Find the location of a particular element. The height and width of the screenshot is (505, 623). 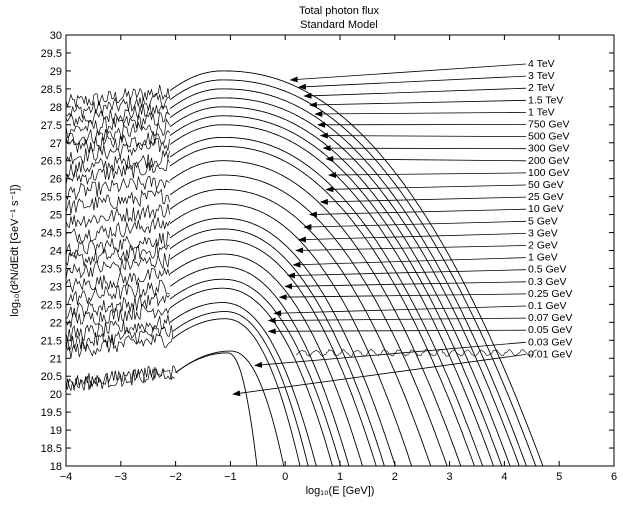

chart-subtitle: Standard Model is located at coordinates (339, 25).